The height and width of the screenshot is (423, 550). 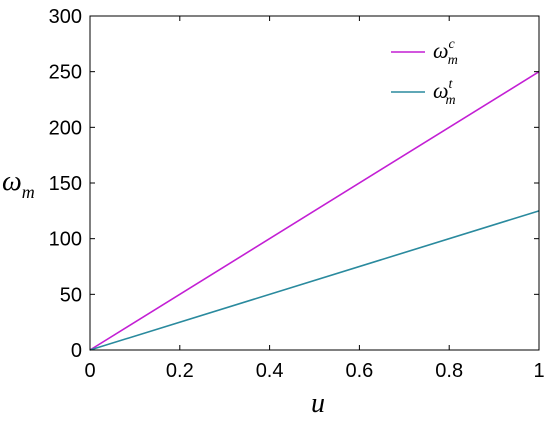 I want to click on y-tick-label: 150, so click(x=65, y=184).